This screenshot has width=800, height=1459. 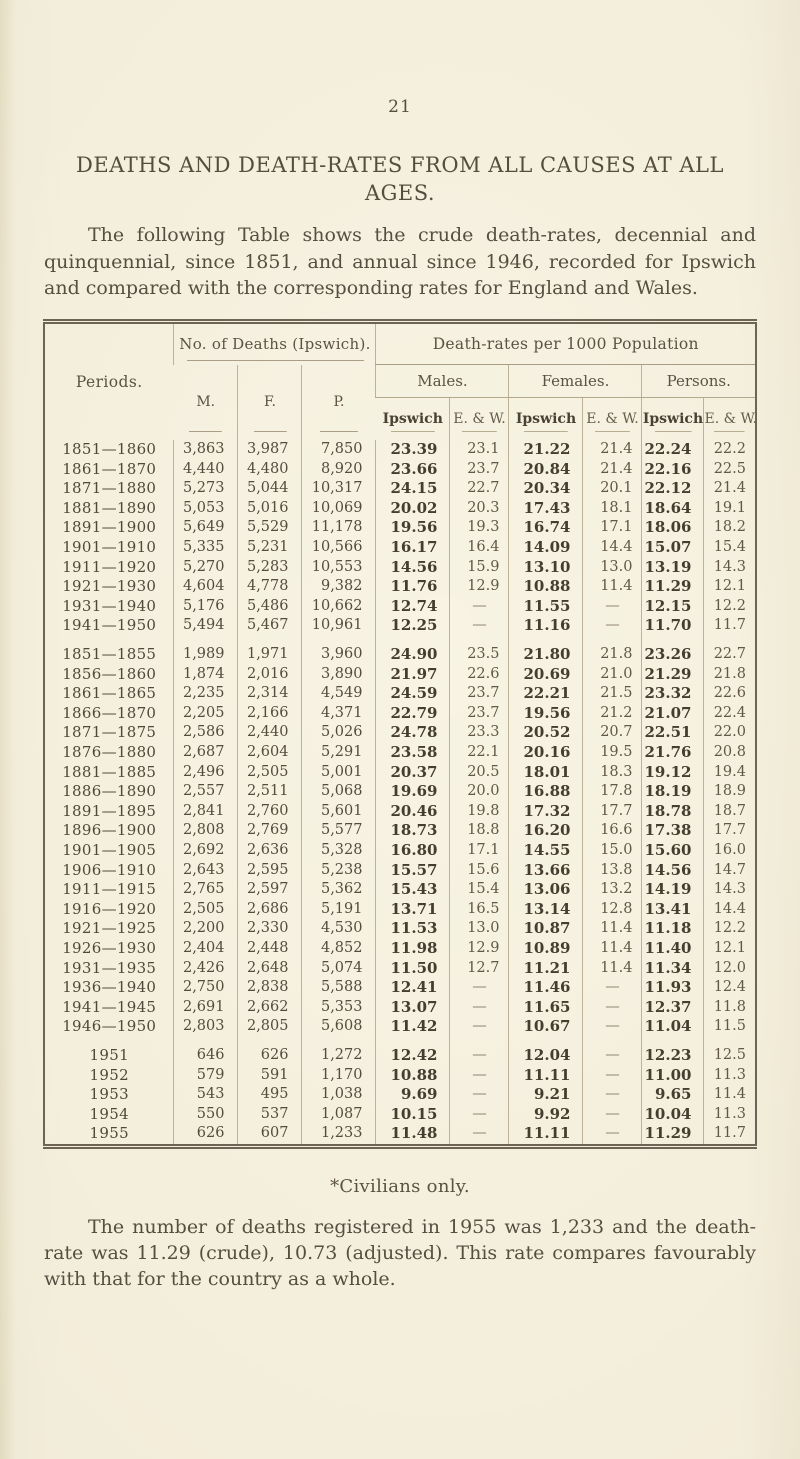 I want to click on period-cell: 1891—1900, so click(x=109, y=527).